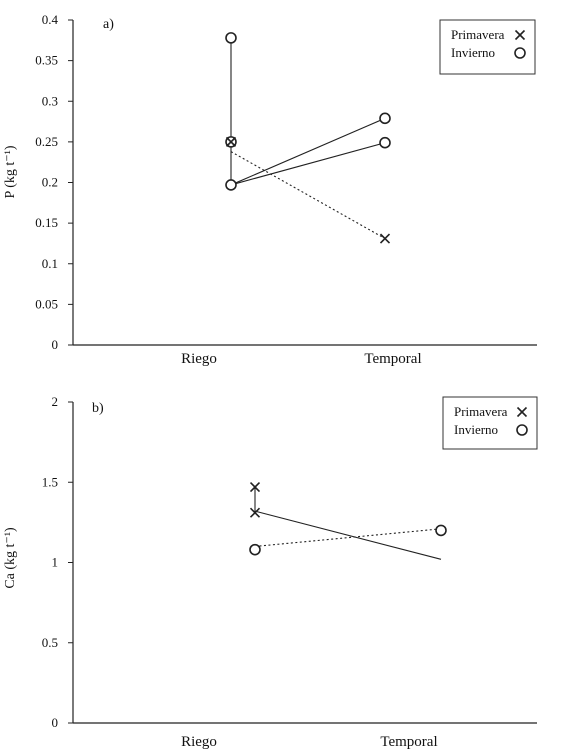 The image size is (567, 752). I want to click on panel-label: a), so click(108, 24).